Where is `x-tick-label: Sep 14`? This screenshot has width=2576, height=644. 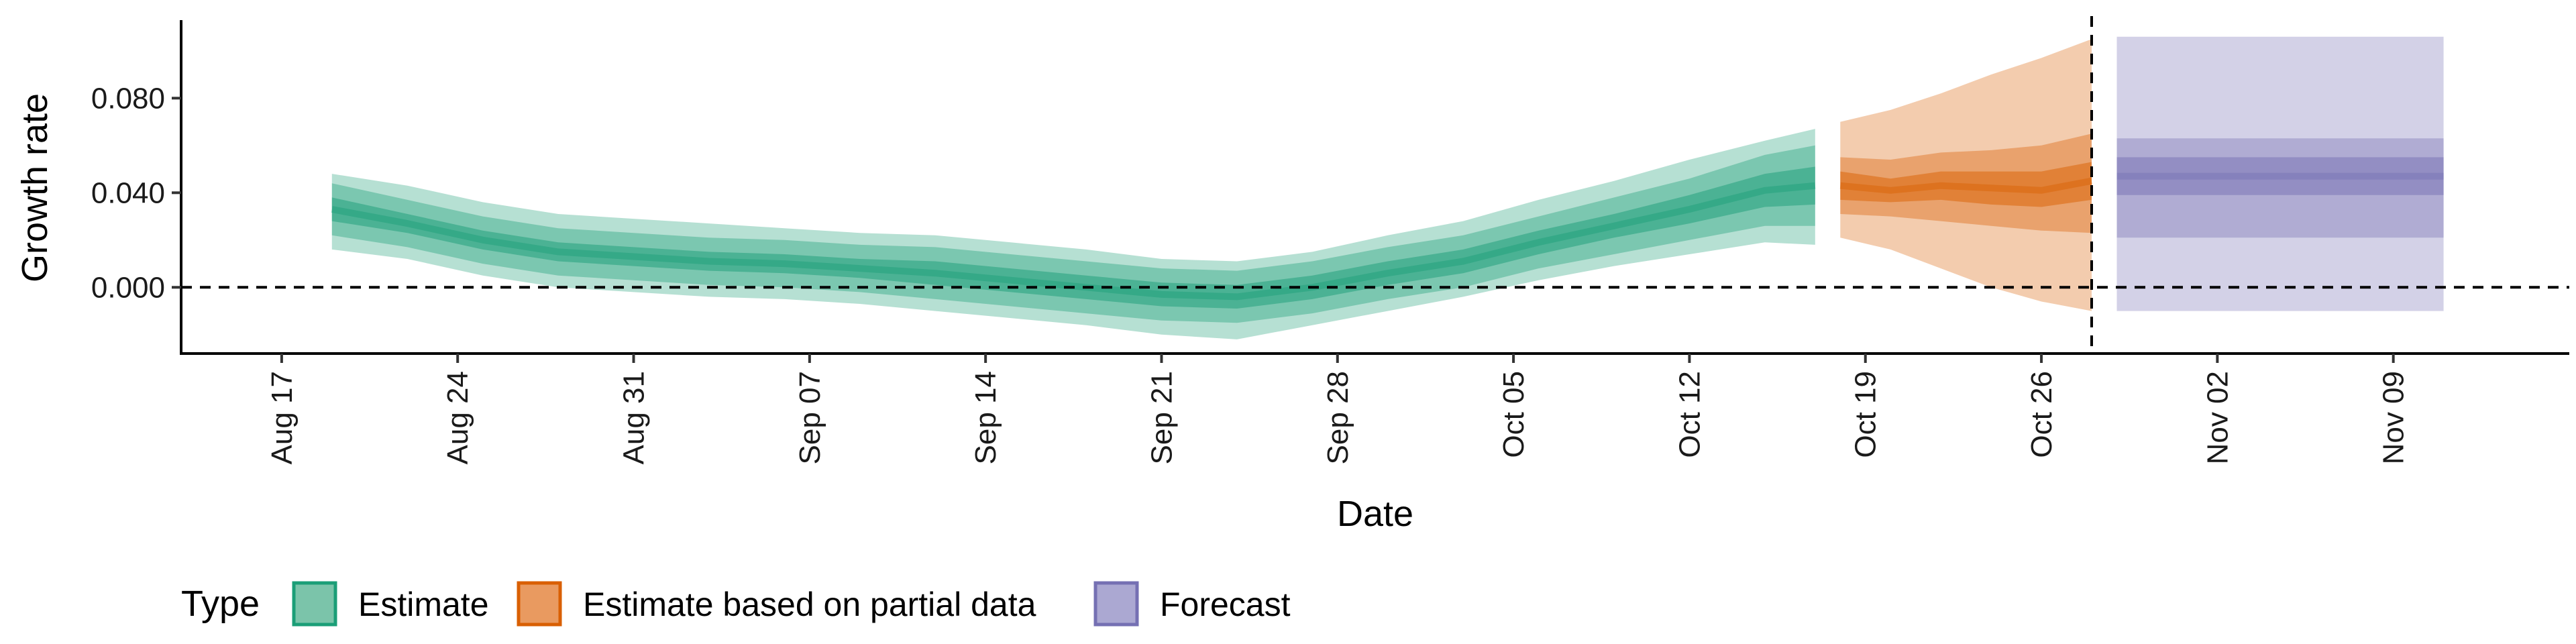
x-tick-label: Sep 14 is located at coordinates (985, 417).